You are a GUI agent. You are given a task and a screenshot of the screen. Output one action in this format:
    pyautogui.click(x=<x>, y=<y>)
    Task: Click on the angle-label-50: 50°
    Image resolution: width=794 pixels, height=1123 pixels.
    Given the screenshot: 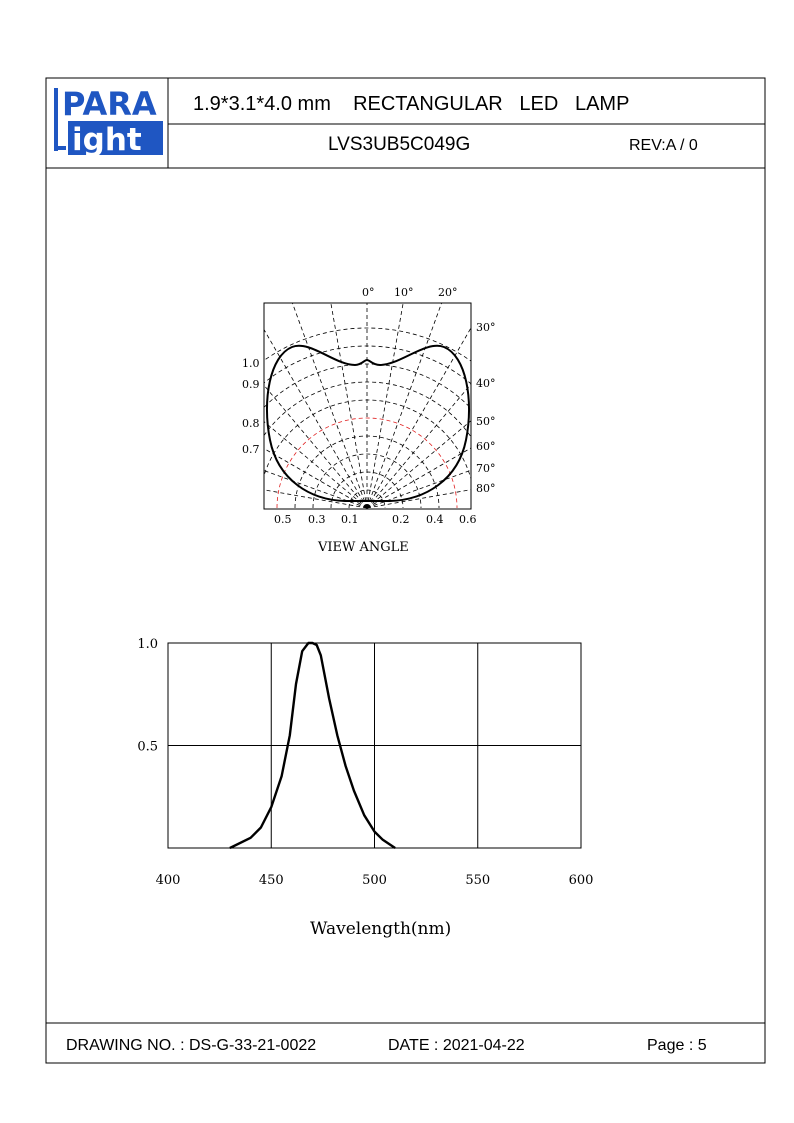 What is the action you would take?
    pyautogui.click(x=486, y=421)
    